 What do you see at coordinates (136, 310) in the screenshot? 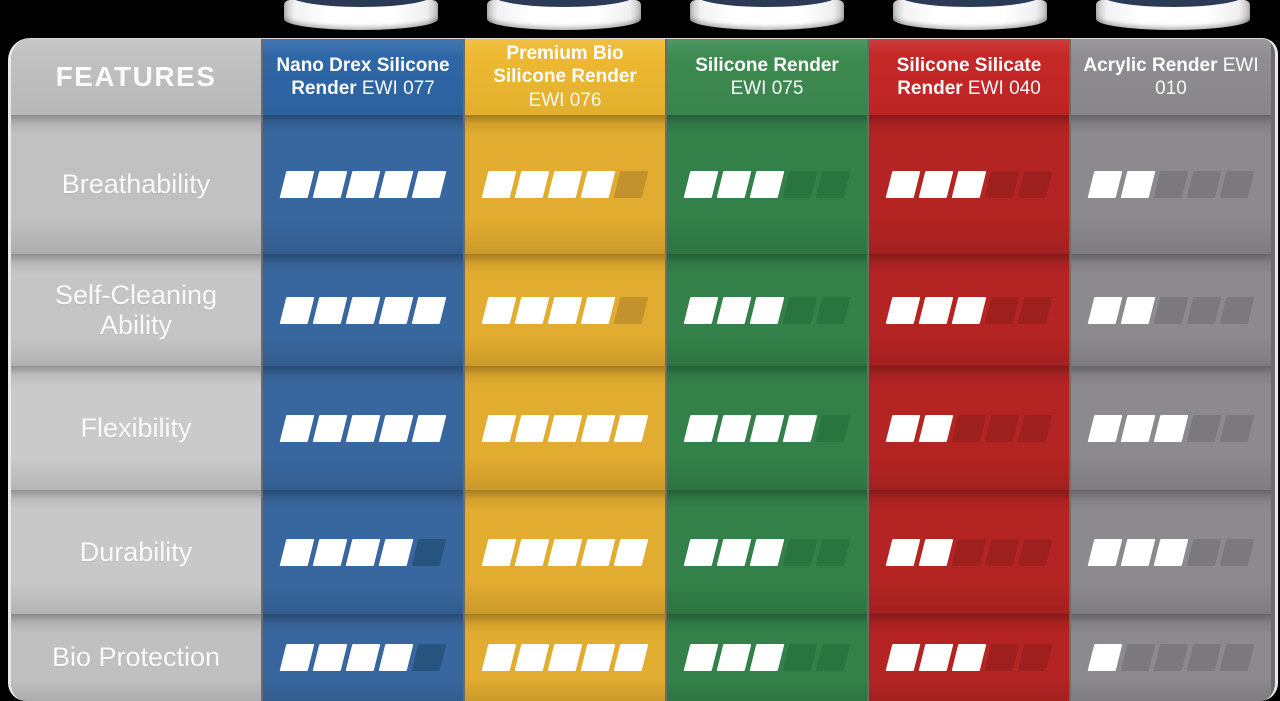
I see `feature-row-label-cell: Self-Cleaning Ability` at bounding box center [136, 310].